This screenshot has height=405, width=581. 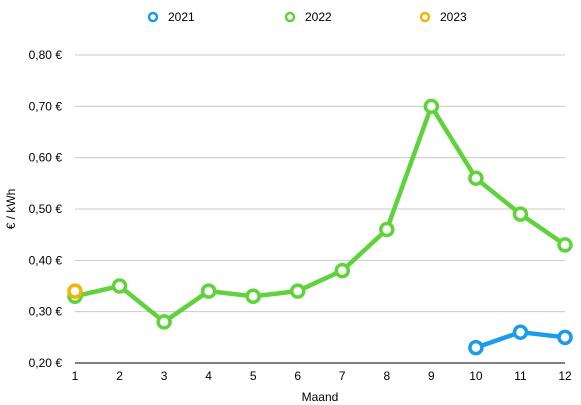 What do you see at coordinates (476, 376) in the screenshot?
I see `x-tick-label: 10` at bounding box center [476, 376].